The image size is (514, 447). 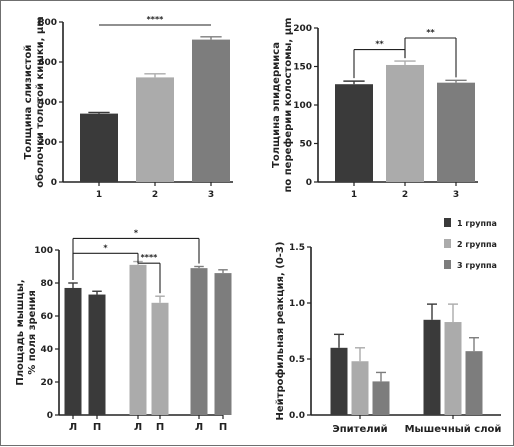 I want to click on y-axis-label: оболочки толстой кишки, µm, so click(x=40, y=101).